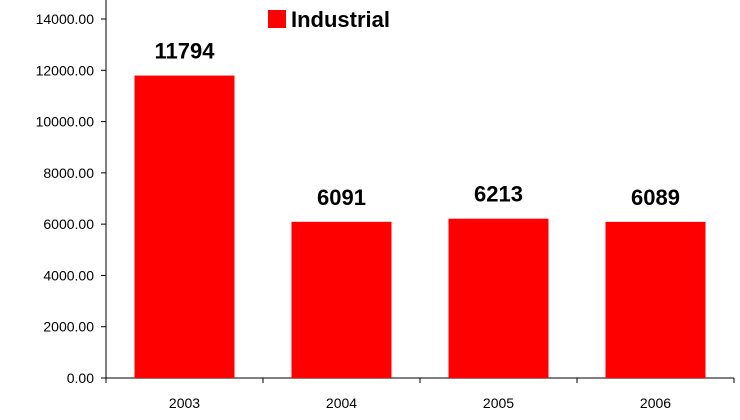  What do you see at coordinates (341, 197) in the screenshot?
I see `data-label-2004: 6091` at bounding box center [341, 197].